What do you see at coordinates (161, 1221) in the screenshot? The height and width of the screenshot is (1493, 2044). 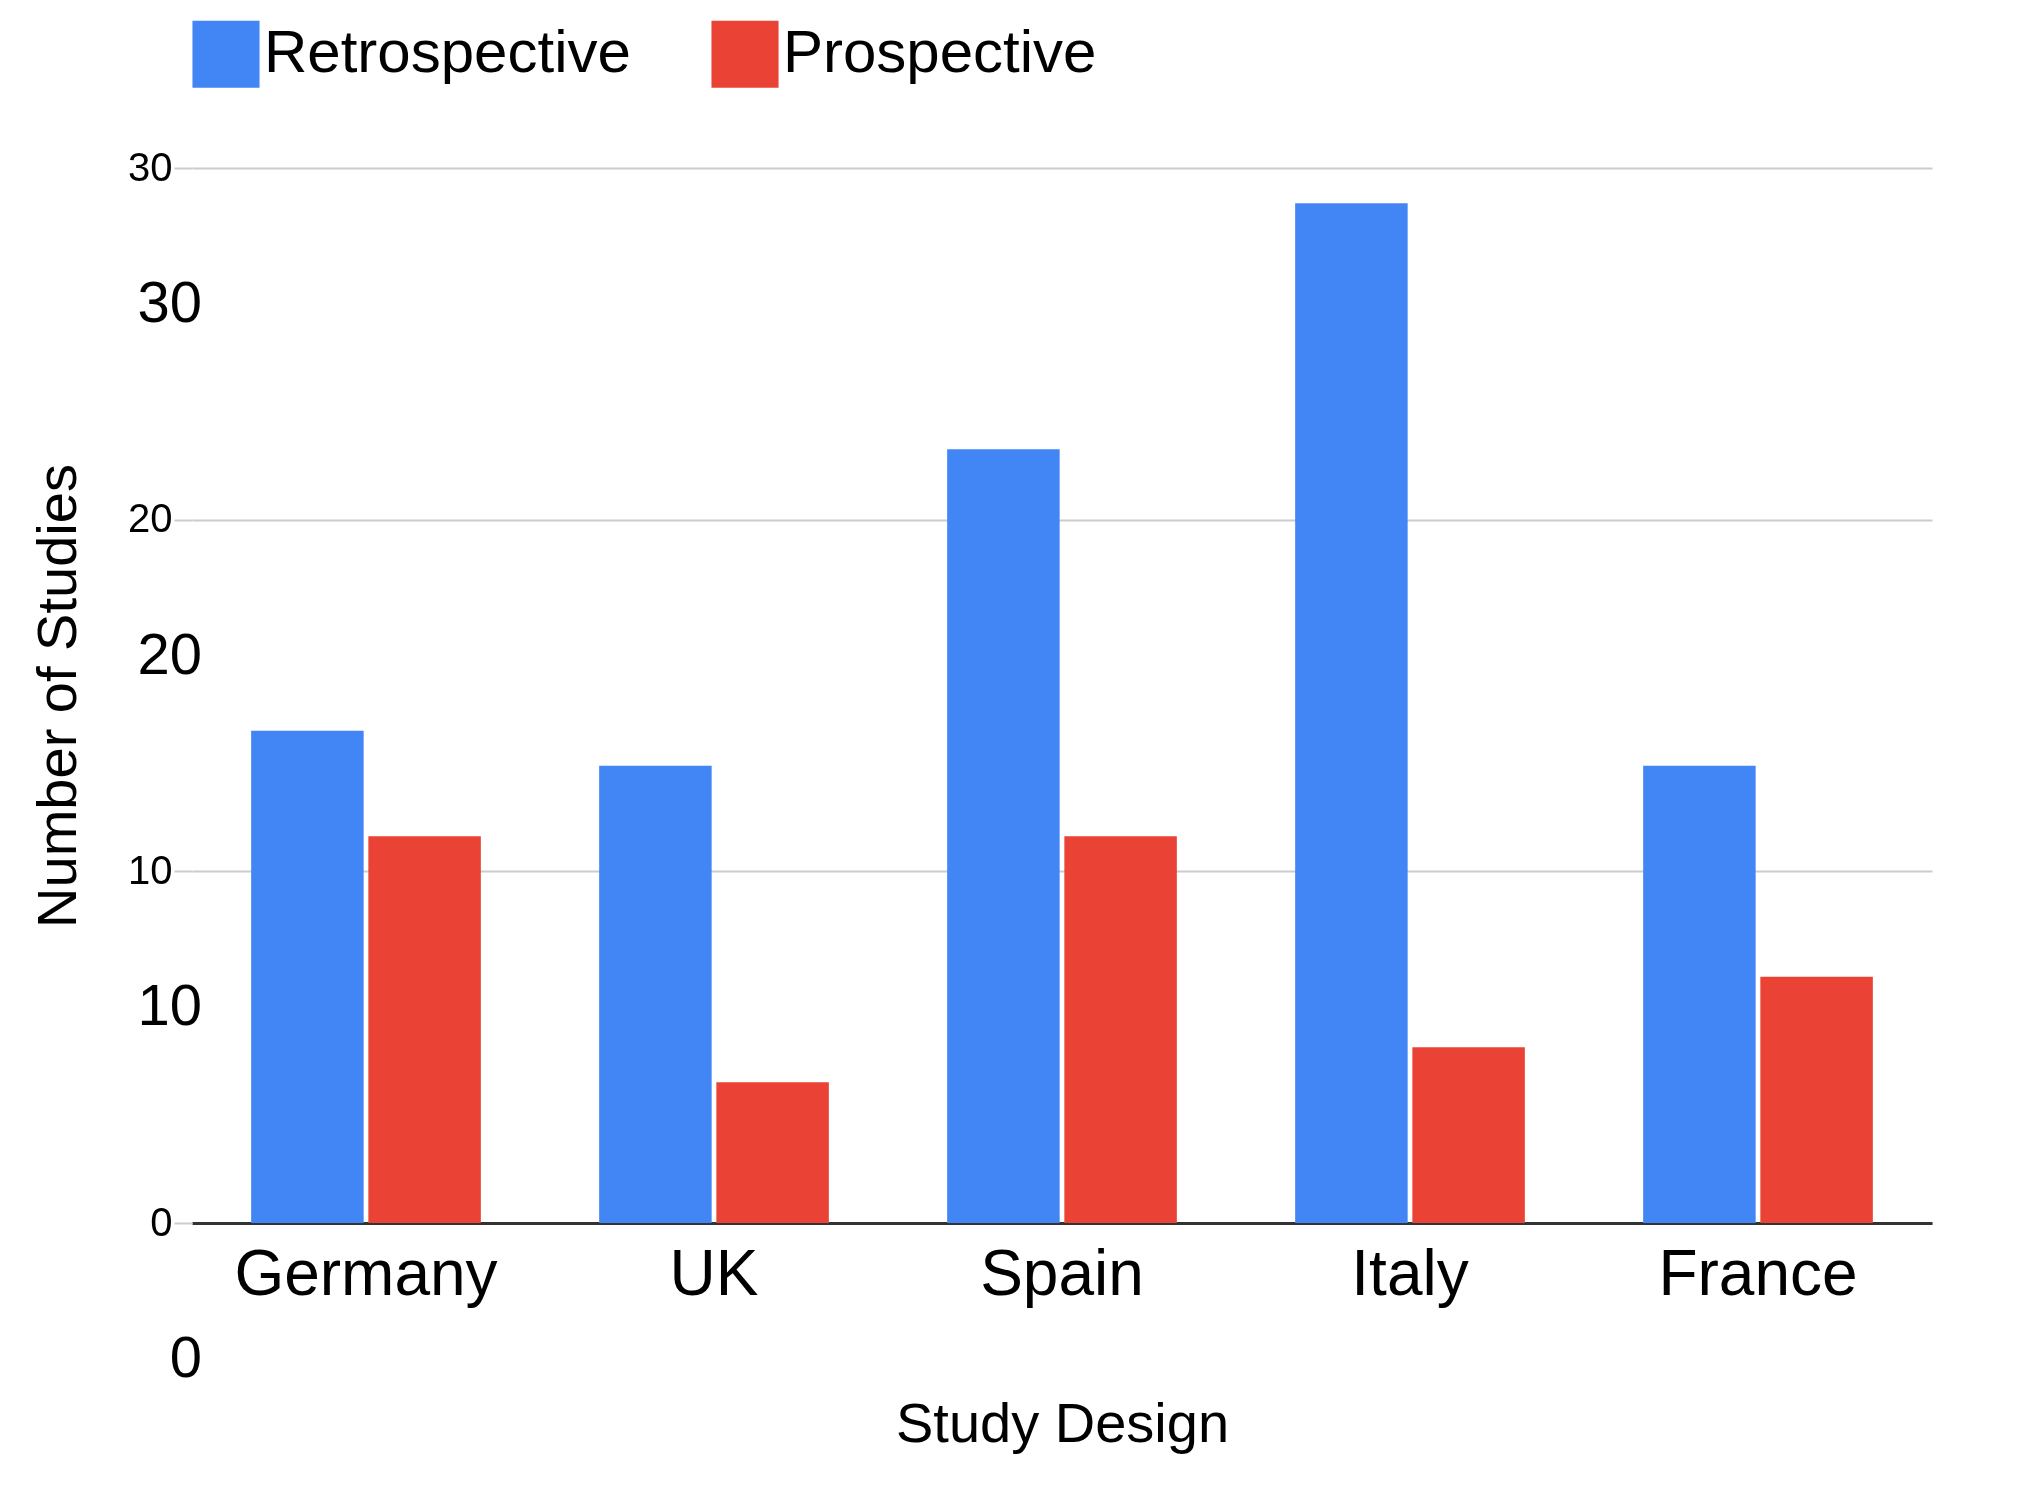 I see `y-tick-label: 0` at bounding box center [161, 1221].